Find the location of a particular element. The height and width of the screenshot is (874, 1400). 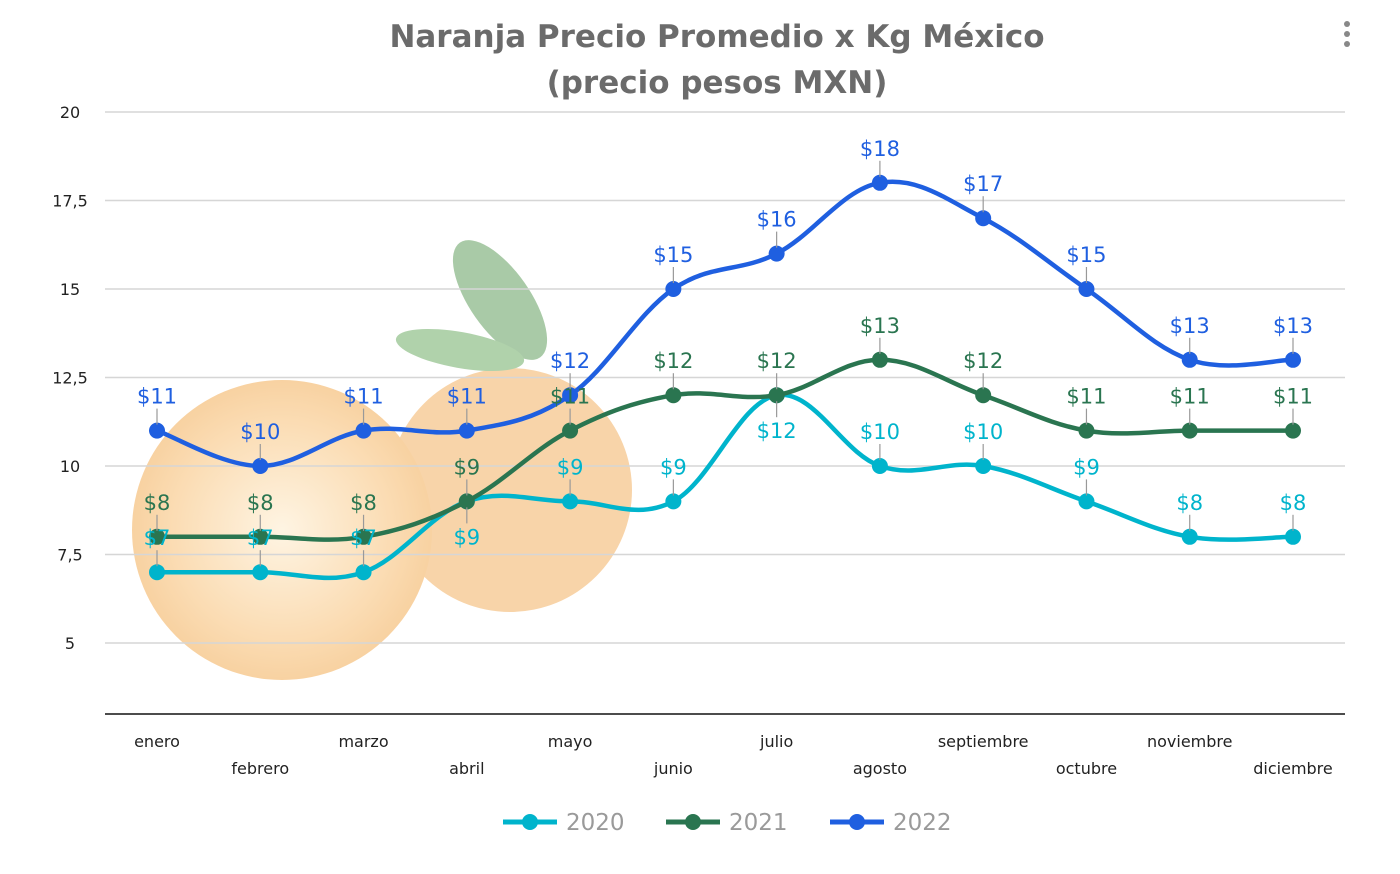

y-tick-label: 7,5 is located at coordinates (69, 555).